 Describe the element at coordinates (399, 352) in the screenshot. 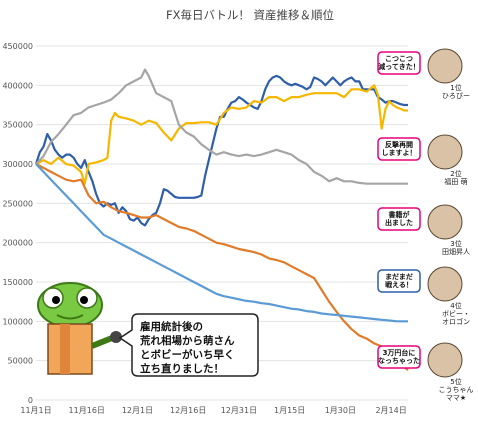

I see `badge-text: 3万円台に` at that location.